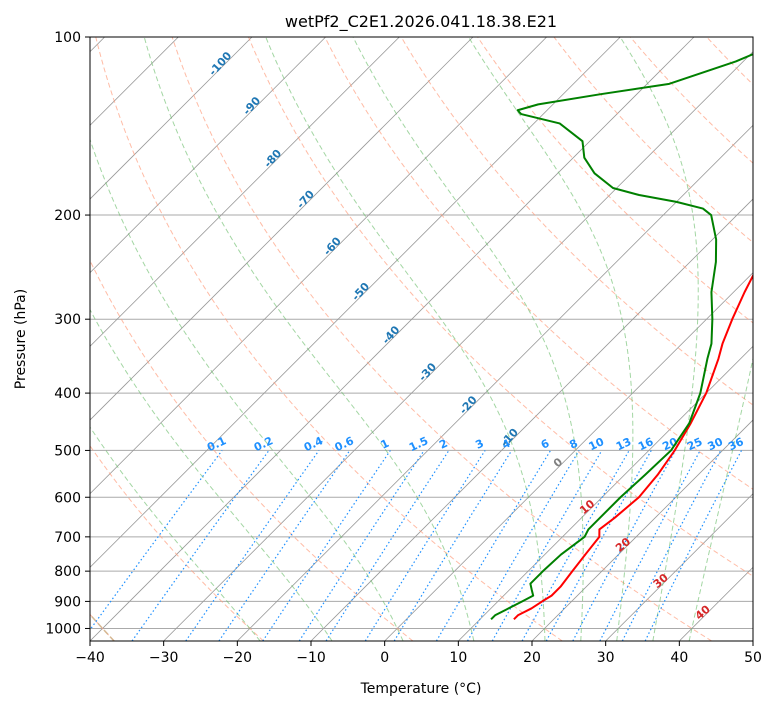 The height and width of the screenshot is (708, 775). Describe the element at coordinates (421, 22) in the screenshot. I see `chart-title: wetPf2_C2E1.2026.041.18.38.E21` at that location.